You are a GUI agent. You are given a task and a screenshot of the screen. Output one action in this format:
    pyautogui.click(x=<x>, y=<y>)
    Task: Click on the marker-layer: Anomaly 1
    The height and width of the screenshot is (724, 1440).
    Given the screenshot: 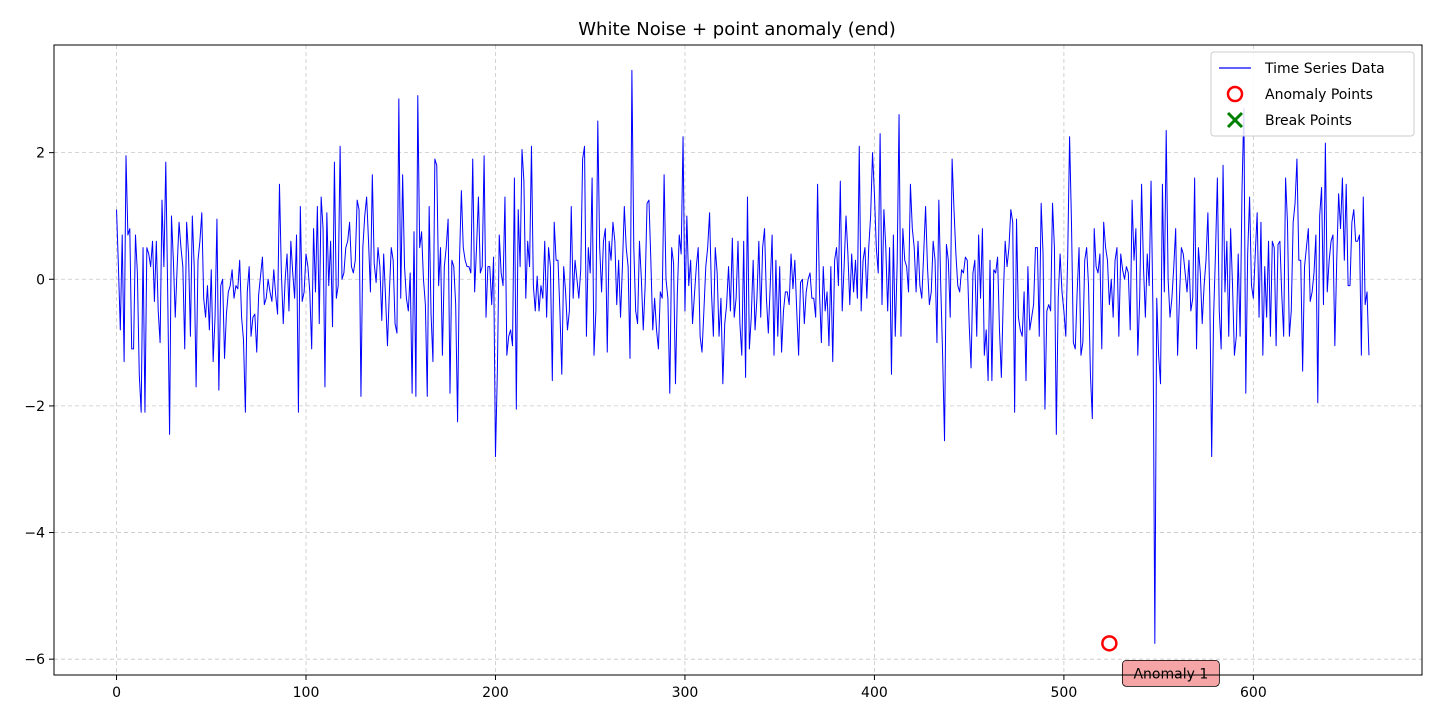 What is the action you would take?
    pyautogui.click(x=1160, y=661)
    